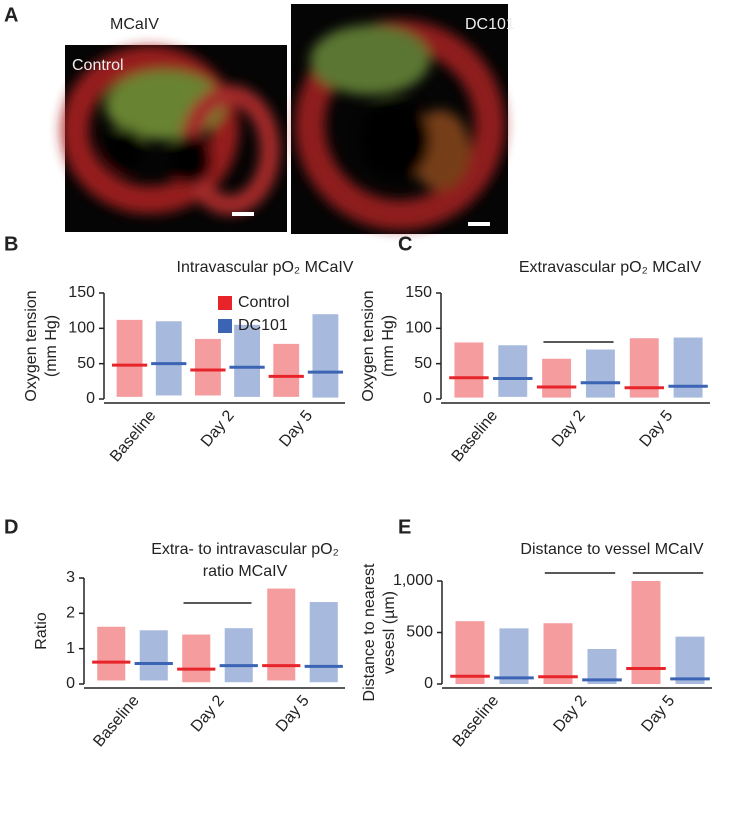 The height and width of the screenshot is (819, 736). I want to click on legend-label: DC101, so click(263, 325).